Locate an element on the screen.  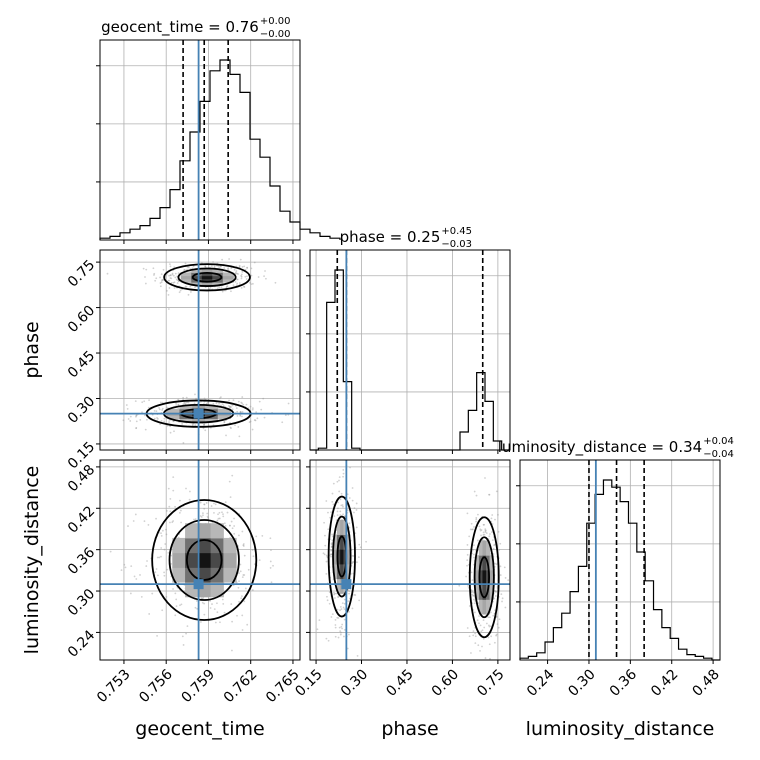
y-tick-label-luminosity_distance-1: 0.30 is located at coordinates (81, 602).